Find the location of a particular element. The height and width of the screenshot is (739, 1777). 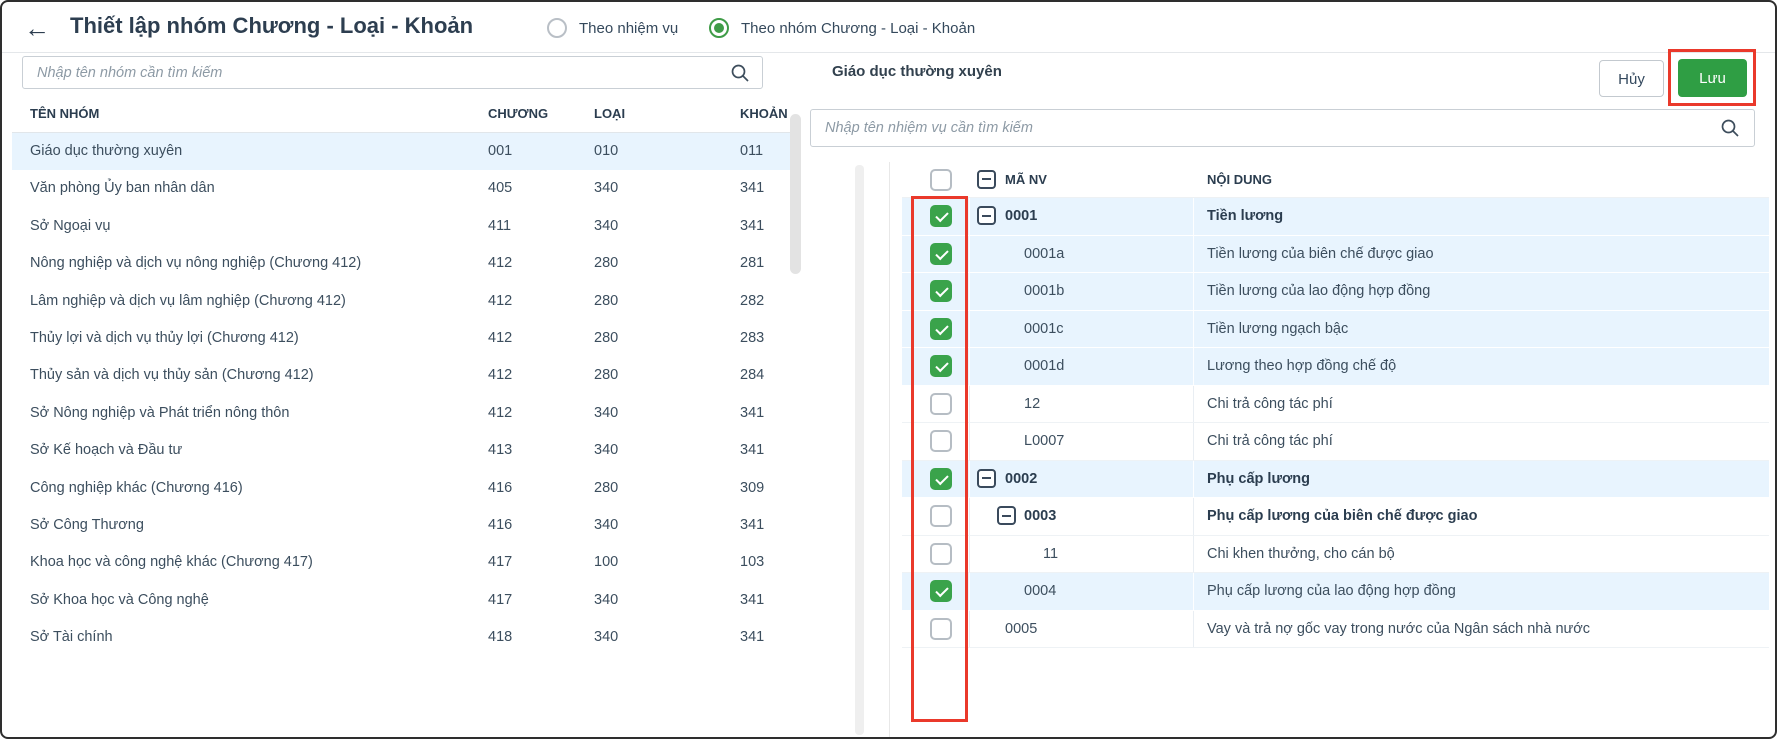

task-row: 0001c Tiền lương ngạch bậc is located at coordinates (1335, 329).